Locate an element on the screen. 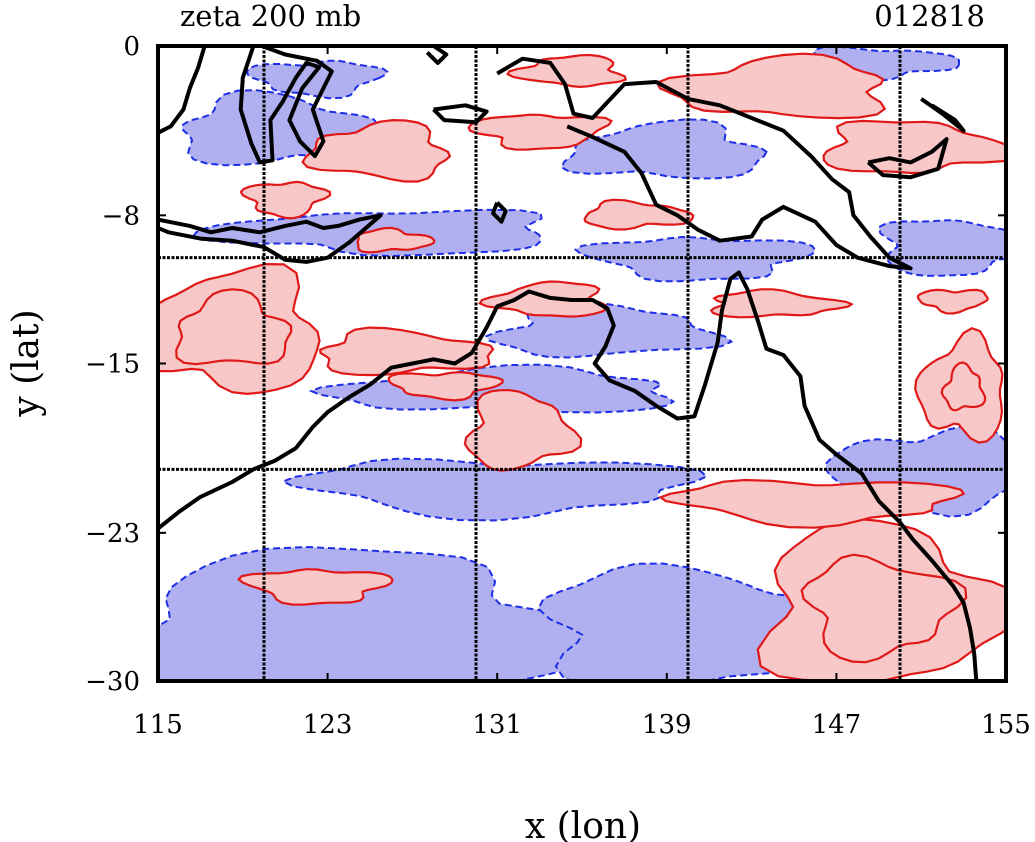 Image resolution: width=1035 pixels, height=842 pixels. x-tick-label: 115 is located at coordinates (158, 725).